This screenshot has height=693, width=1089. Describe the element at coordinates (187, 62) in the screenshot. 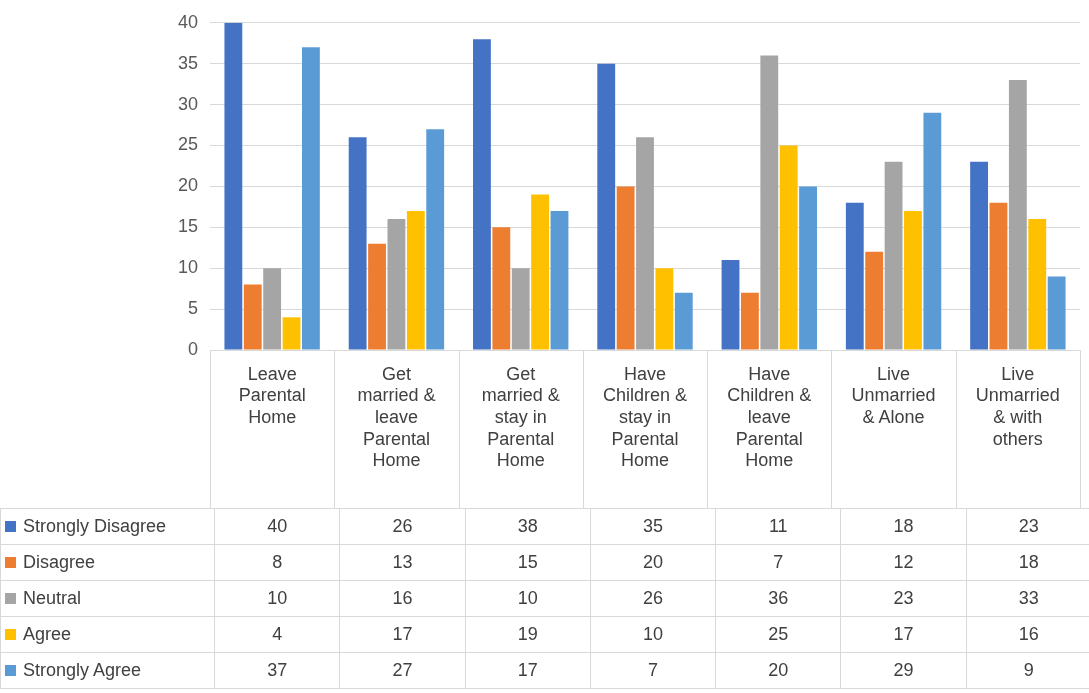

I see `y-tick-label: 35` at that location.